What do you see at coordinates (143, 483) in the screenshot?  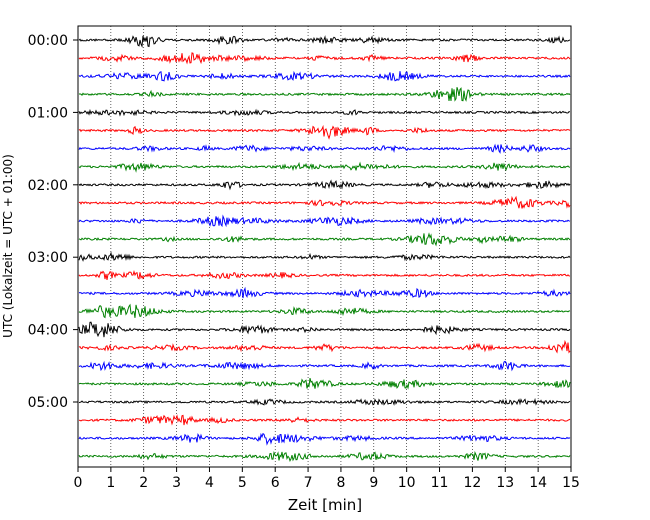 I see `x-tick-label: 2` at bounding box center [143, 483].